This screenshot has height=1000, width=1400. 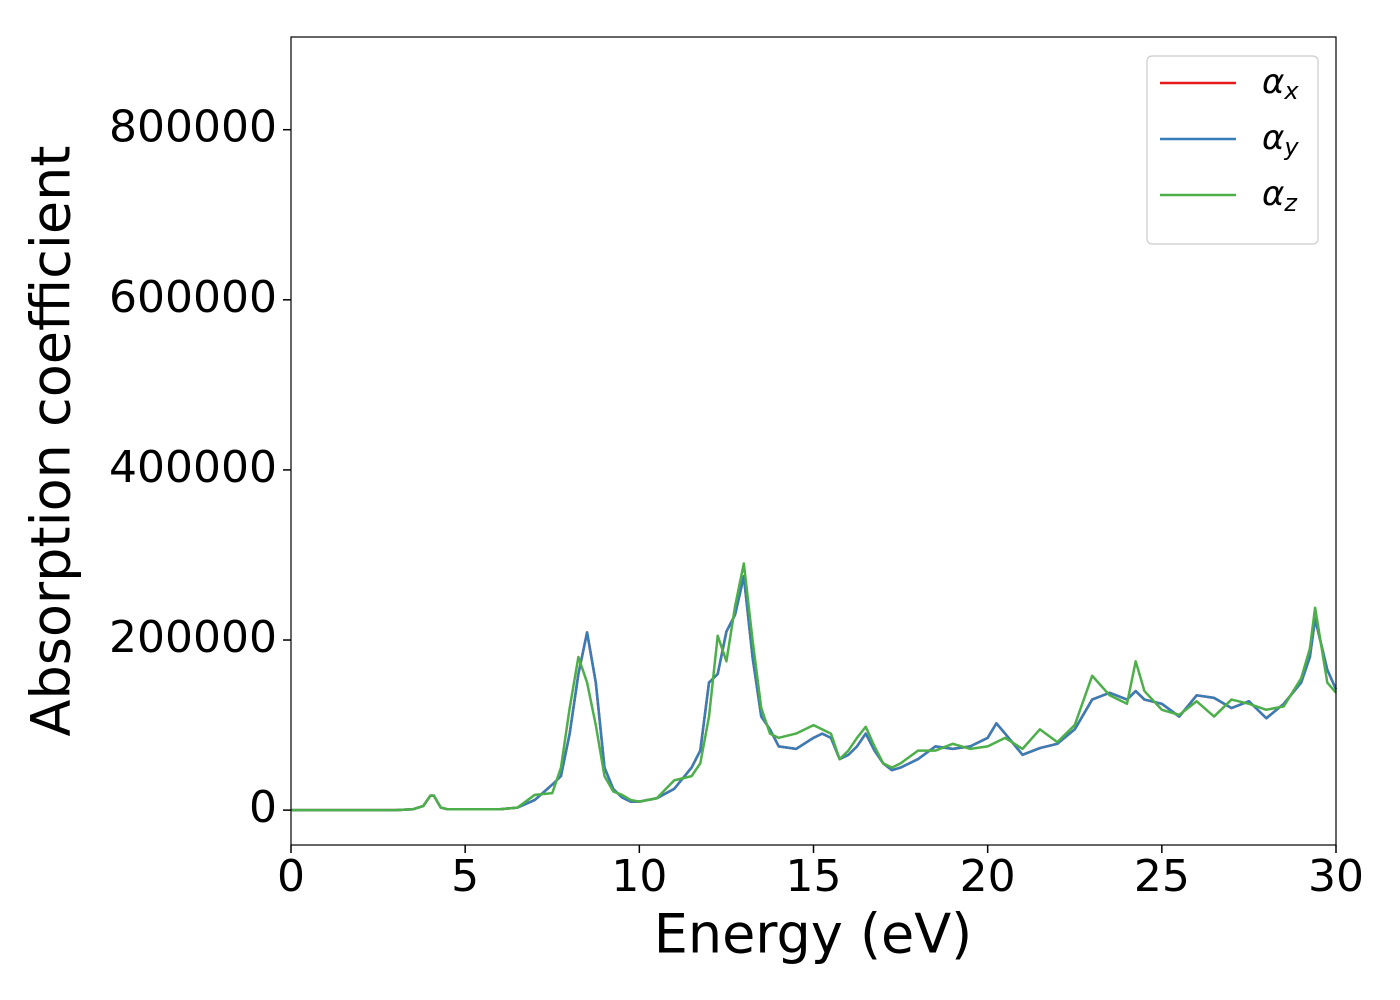 What do you see at coordinates (1162, 876) in the screenshot?
I see `x-tick-label: 25` at bounding box center [1162, 876].